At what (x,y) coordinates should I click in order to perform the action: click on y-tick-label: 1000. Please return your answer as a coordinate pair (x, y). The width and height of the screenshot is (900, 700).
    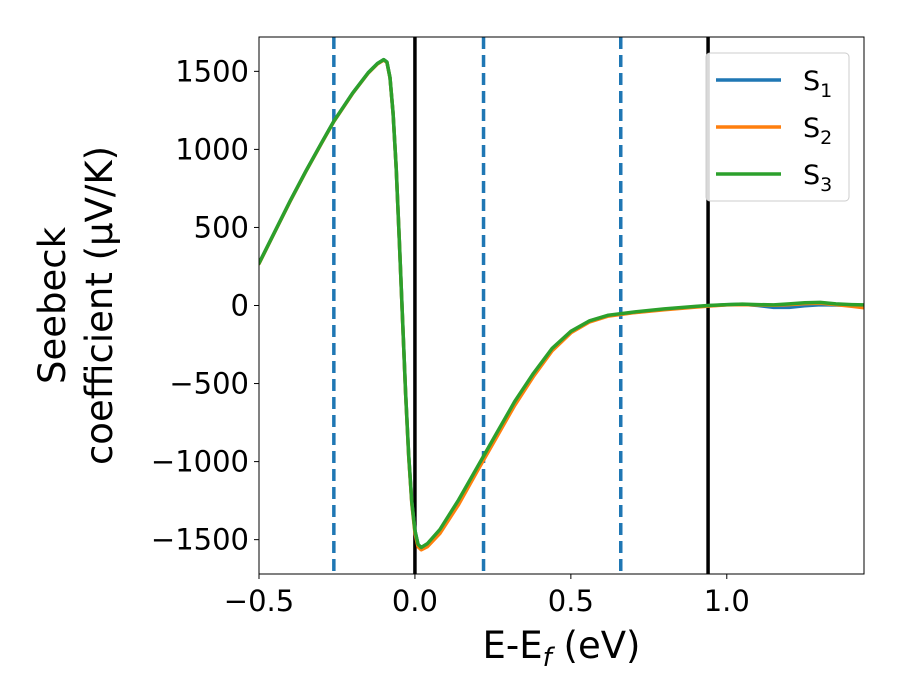
    Looking at the image, I should click on (212, 149).